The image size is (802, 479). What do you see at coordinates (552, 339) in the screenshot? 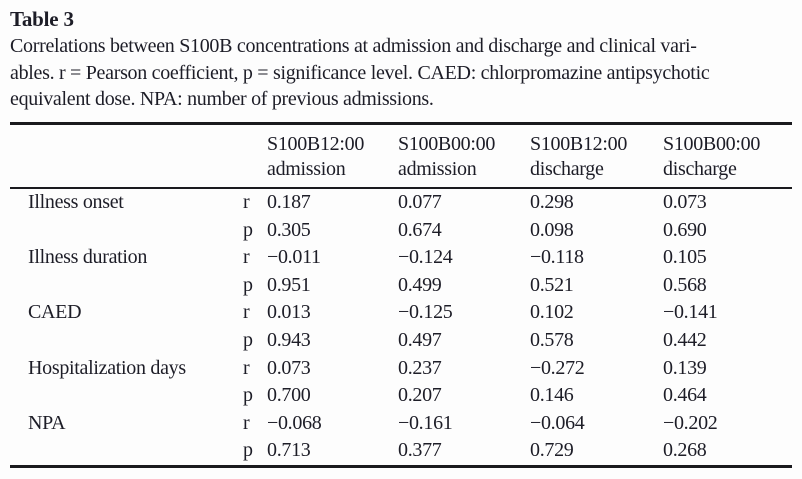
I see `table-cell: 0.578` at bounding box center [552, 339].